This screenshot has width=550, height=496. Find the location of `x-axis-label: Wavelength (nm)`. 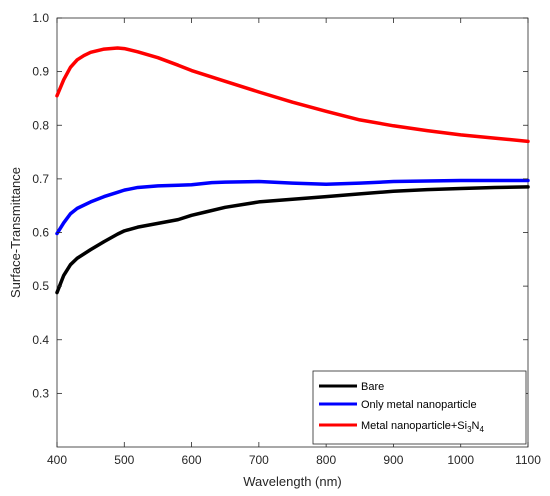

x-axis-label: Wavelength (nm) is located at coordinates (292, 481).